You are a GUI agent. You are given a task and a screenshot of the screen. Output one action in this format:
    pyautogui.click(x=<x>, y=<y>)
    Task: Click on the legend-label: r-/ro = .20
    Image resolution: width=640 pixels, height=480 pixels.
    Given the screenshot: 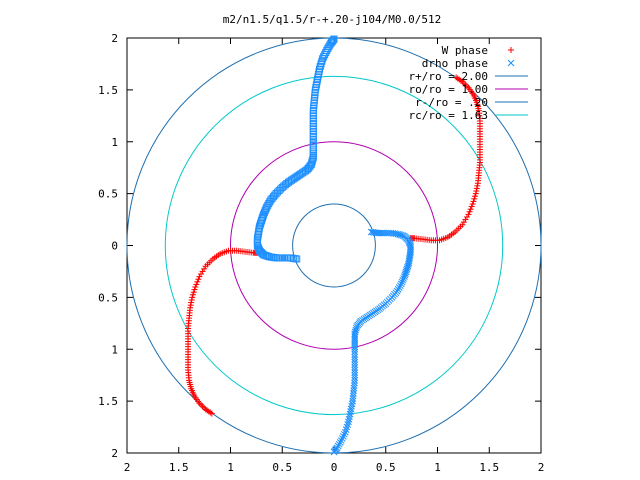 What is the action you would take?
    pyautogui.click(x=451, y=102)
    